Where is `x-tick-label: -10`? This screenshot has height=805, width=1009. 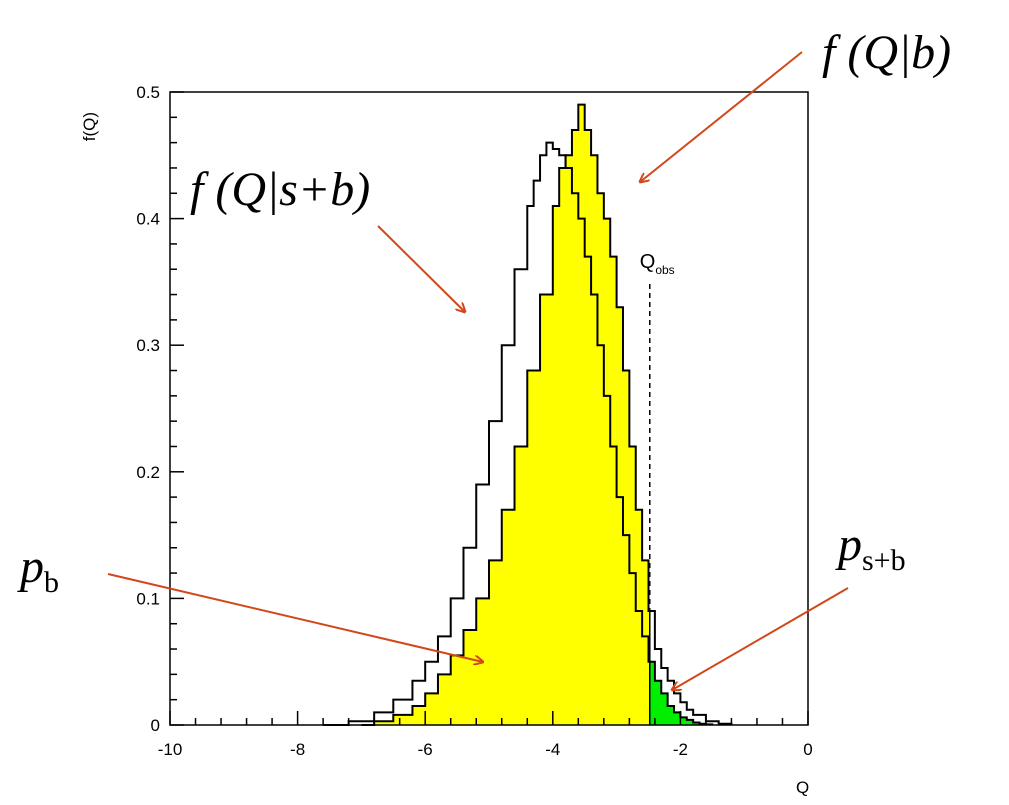 x-tick-label: -10 is located at coordinates (170, 749).